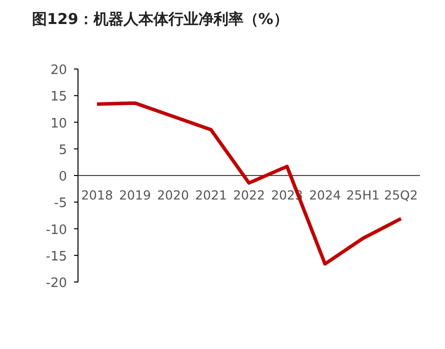 This screenshot has height=349, width=445. I want to click on y-tick-label: -5, so click(60, 204).